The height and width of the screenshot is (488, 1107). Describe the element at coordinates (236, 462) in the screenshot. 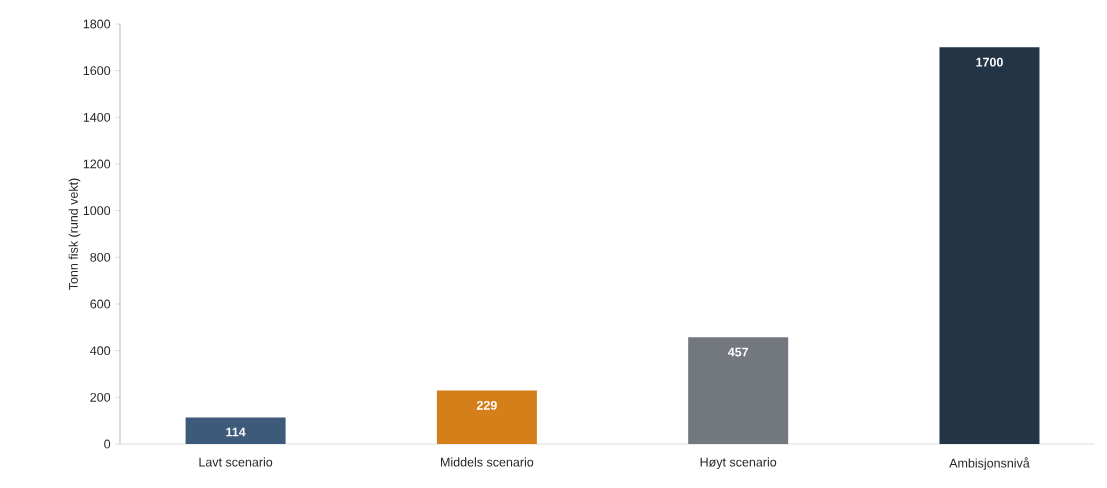

I see `x-tick-label: Lavt scenario` at that location.